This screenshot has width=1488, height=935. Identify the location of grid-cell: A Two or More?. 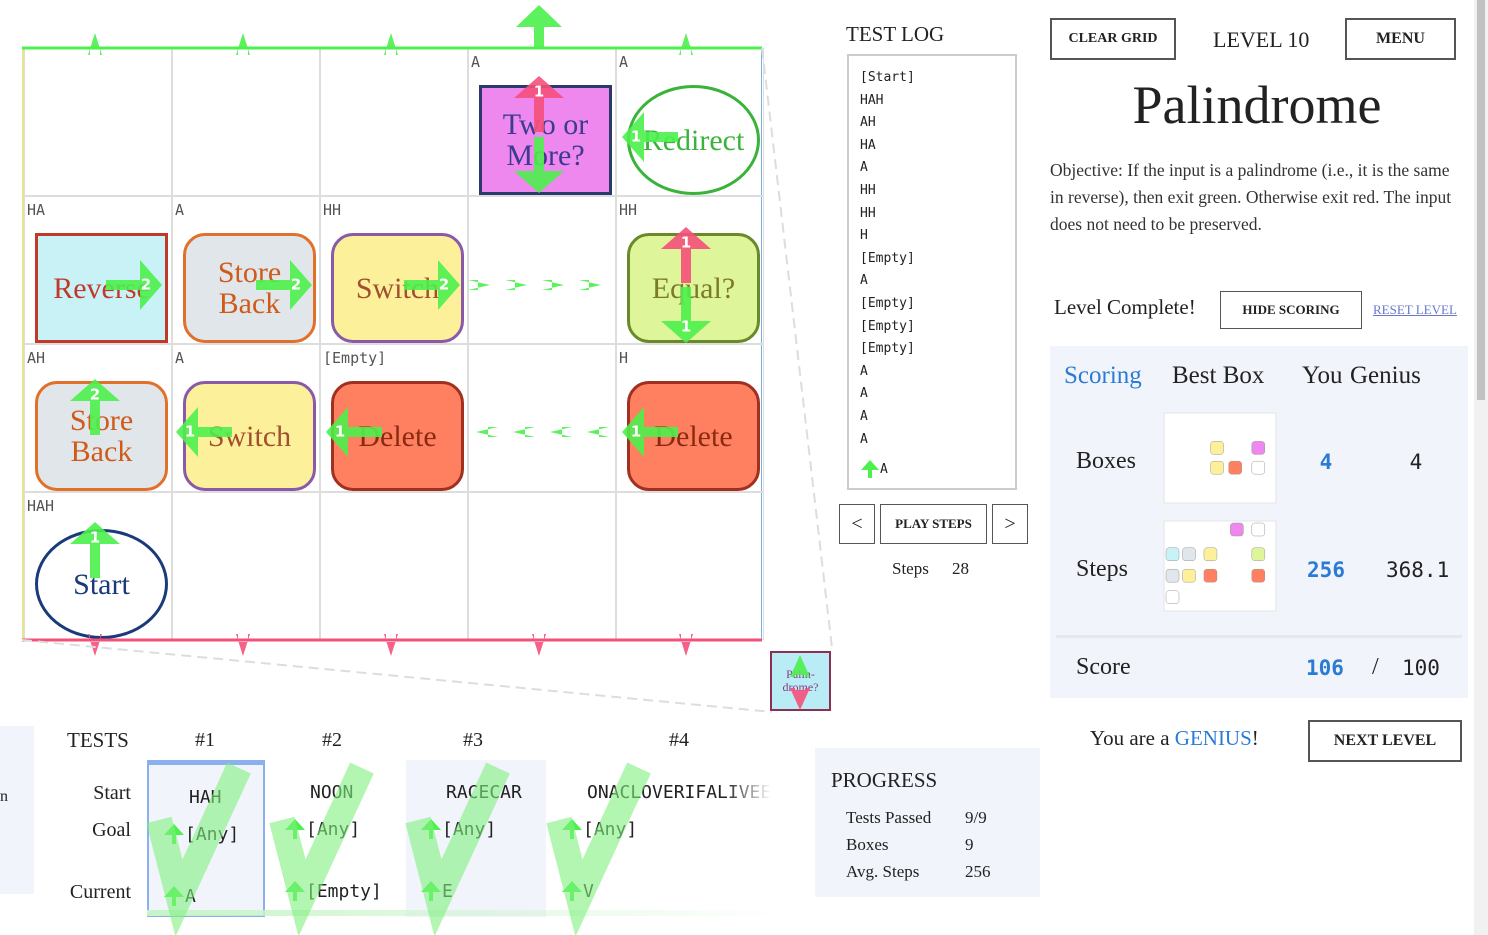
(542, 122).